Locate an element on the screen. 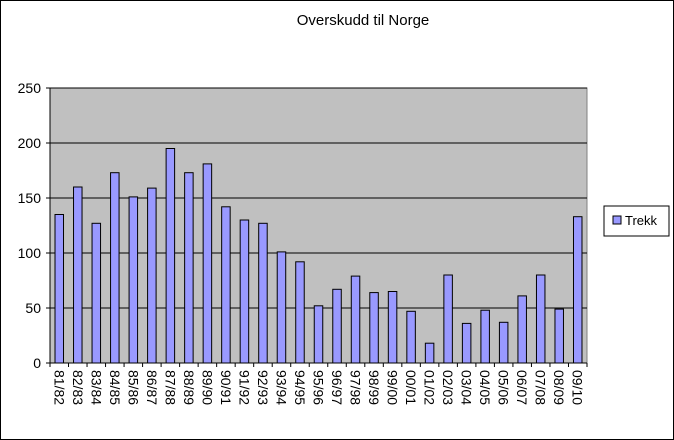 The image size is (674, 440). x-tick-label: 09/10 is located at coordinates (578, 387).